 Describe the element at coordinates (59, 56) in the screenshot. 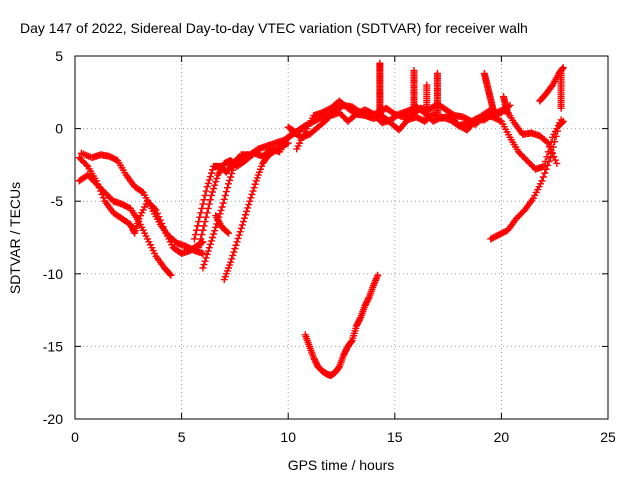

I see `y-tick-label: 5` at that location.